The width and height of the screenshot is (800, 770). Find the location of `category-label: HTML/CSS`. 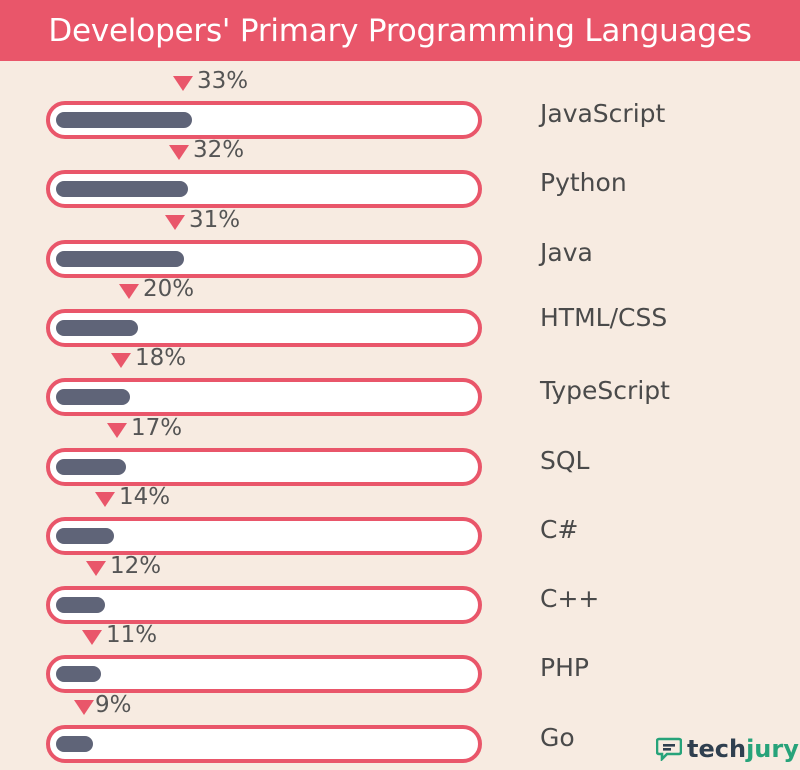

category-label: HTML/CSS is located at coordinates (604, 317).